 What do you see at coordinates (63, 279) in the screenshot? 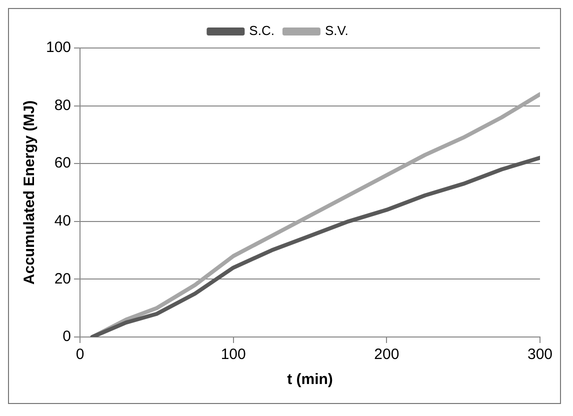
I see `y-tick-label: 20` at bounding box center [63, 279].